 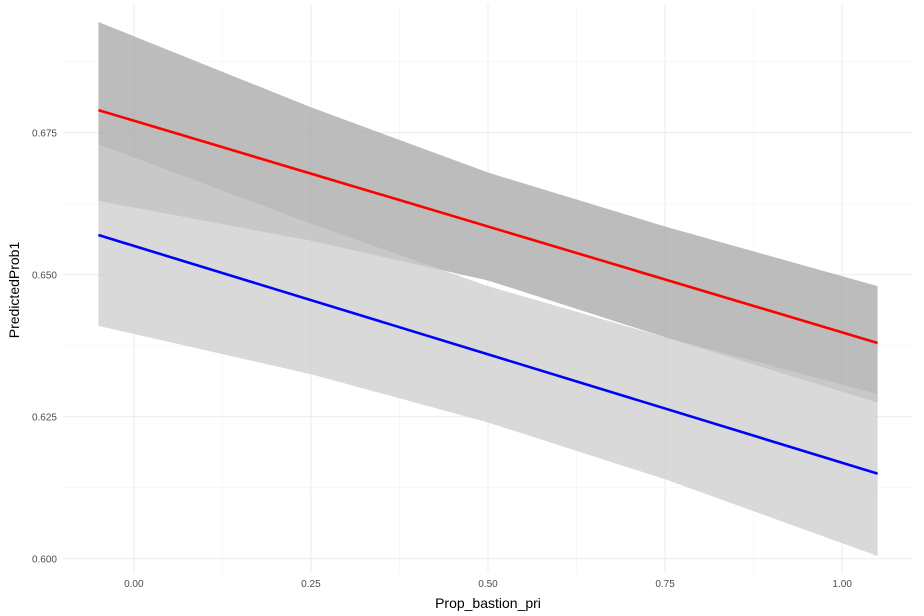 What do you see at coordinates (44, 417) in the screenshot?
I see `y-tick-label: 0.625` at bounding box center [44, 417].